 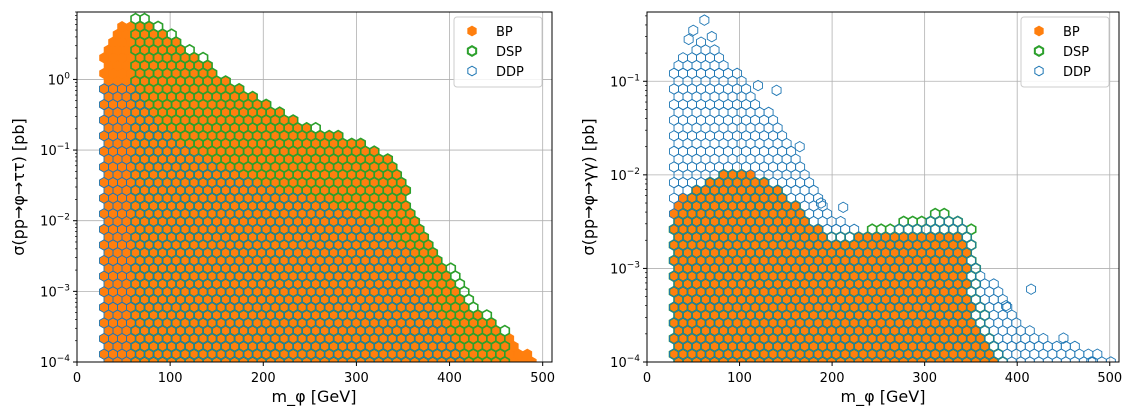 I want to click on legend-label-dsp: DSP, so click(x=509, y=52).